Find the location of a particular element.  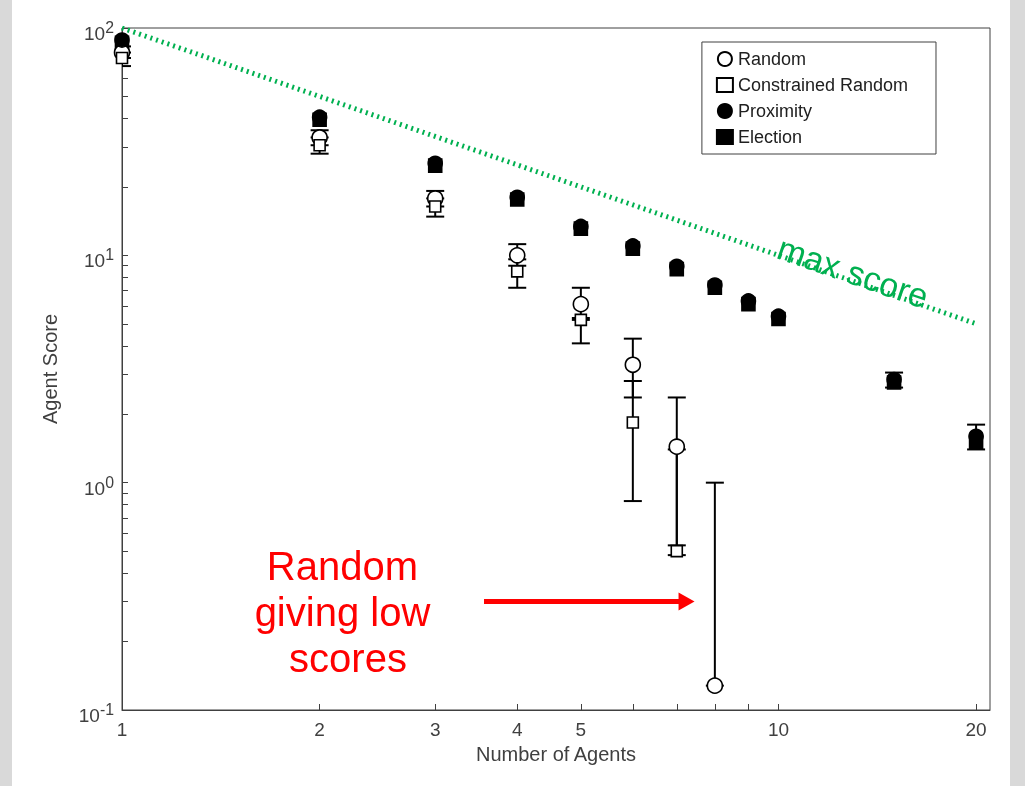

annotation: Random giving low scores is located at coordinates (348, 612).